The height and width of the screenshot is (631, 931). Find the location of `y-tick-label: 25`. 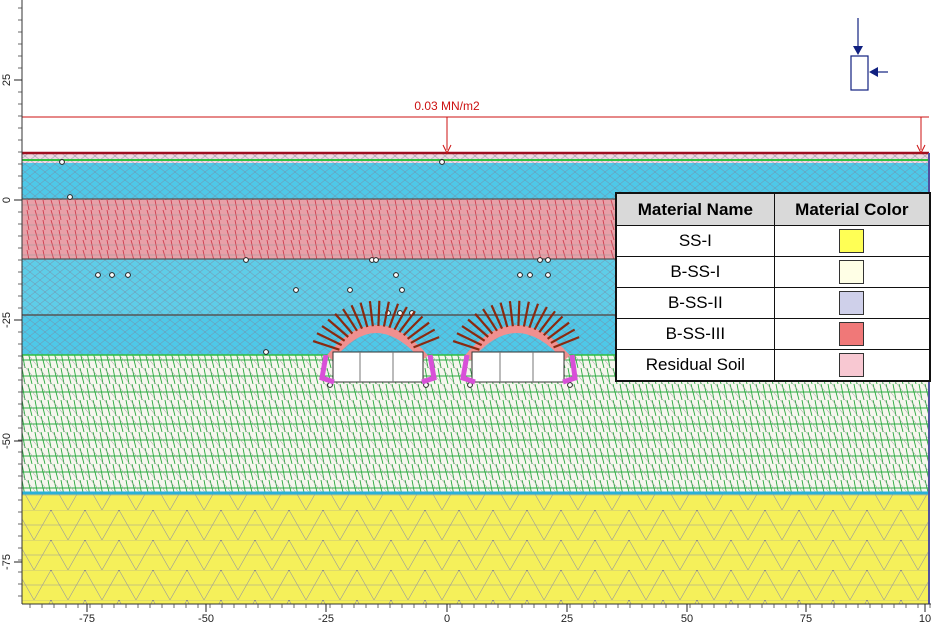

y-tick-label: 25 is located at coordinates (7, 80).